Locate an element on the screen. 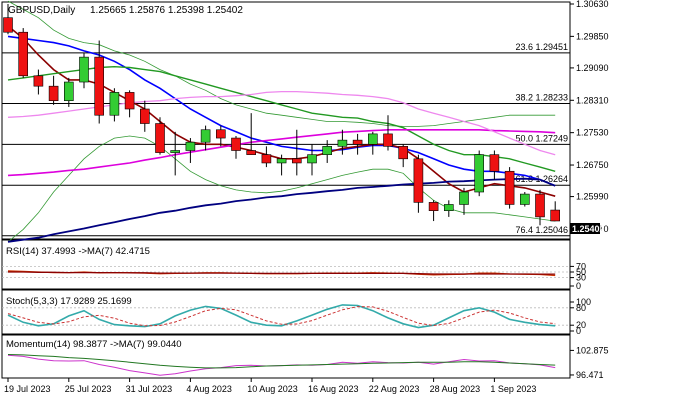 The width and height of the screenshot is (700, 400). time-tick-label: 16 Aug 2023 is located at coordinates (333, 389).